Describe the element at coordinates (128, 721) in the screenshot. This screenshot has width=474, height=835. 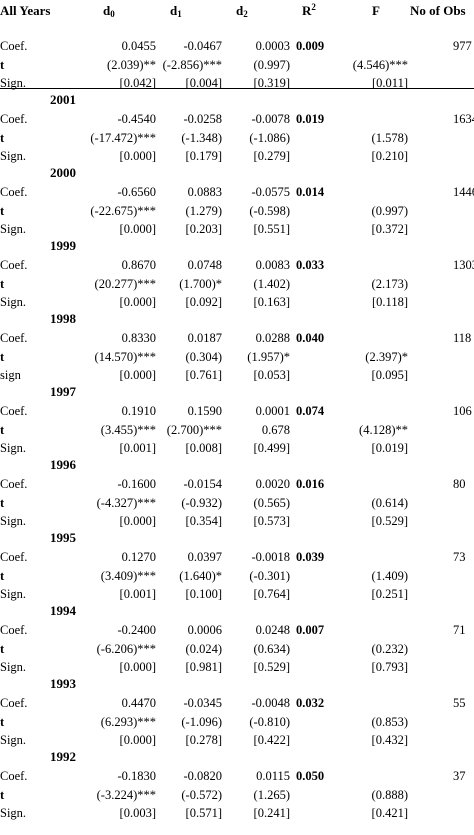
I see `cell-d0: (6.293)***` at that location.